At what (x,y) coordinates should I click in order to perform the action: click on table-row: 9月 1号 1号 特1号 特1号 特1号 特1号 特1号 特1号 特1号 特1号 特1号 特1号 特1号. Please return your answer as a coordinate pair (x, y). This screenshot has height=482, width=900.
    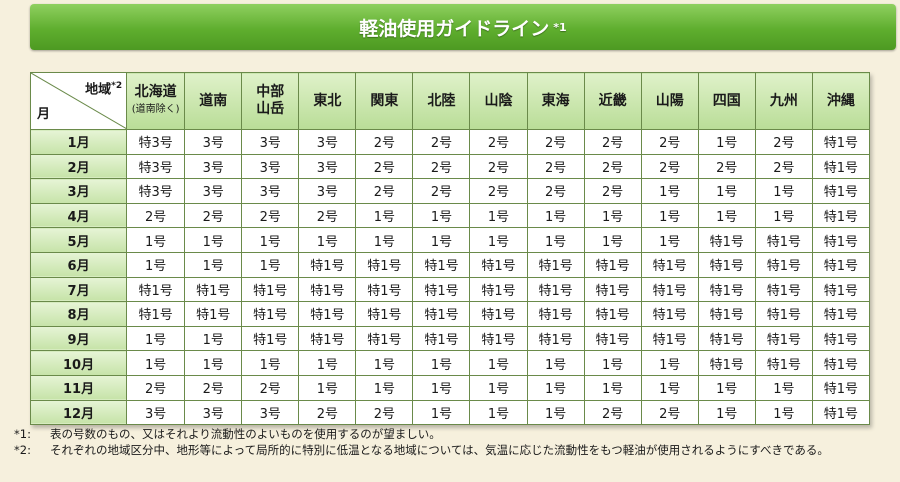
    Looking at the image, I should click on (450, 338).